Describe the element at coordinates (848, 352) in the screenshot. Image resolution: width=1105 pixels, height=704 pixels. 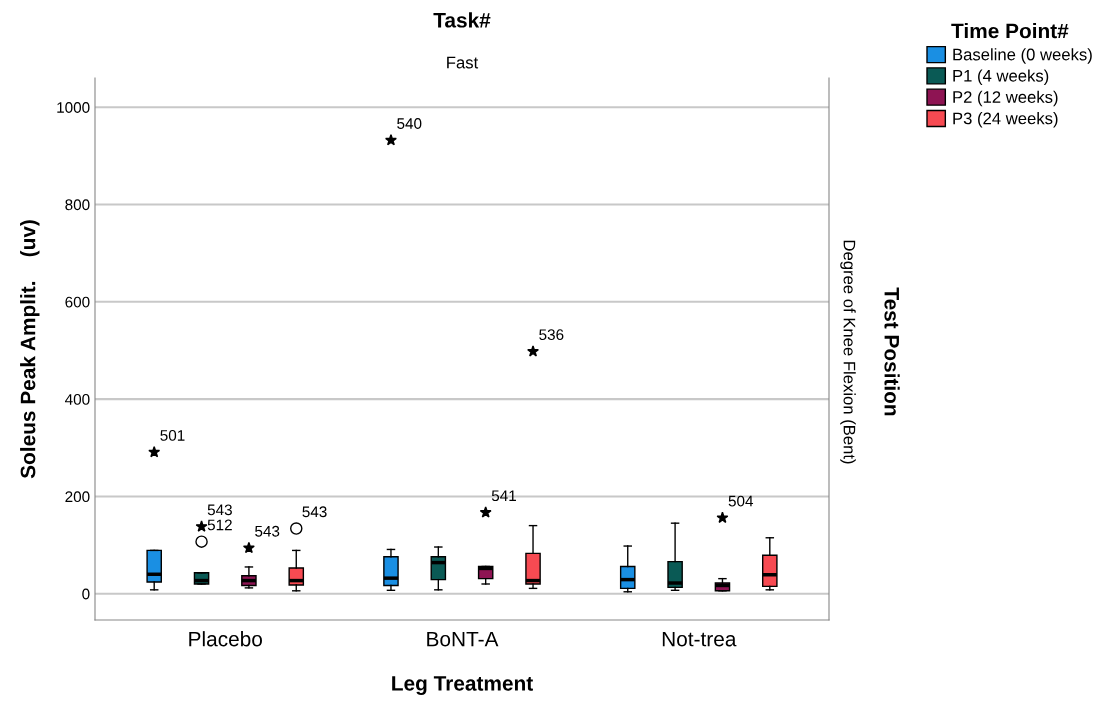
I see `text: Degree of Knee Flexion (Bent)` at that location.